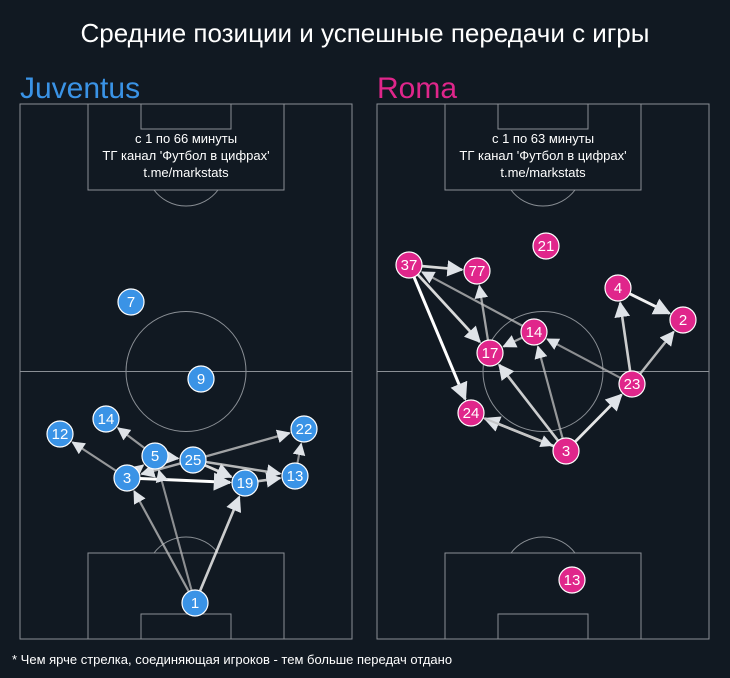  What do you see at coordinates (186, 138) in the screenshot?
I see `info-line: с 1 по 66 минуты` at bounding box center [186, 138].